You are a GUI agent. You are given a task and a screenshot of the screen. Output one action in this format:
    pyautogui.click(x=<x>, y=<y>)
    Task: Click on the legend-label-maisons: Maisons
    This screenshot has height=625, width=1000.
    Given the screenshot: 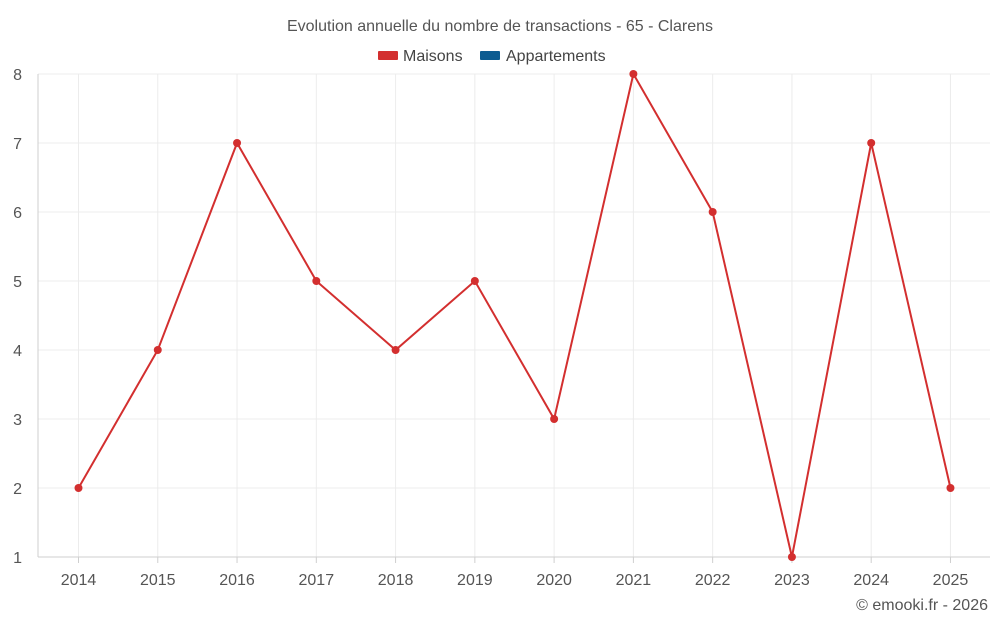 What is the action you would take?
    pyautogui.click(x=433, y=56)
    